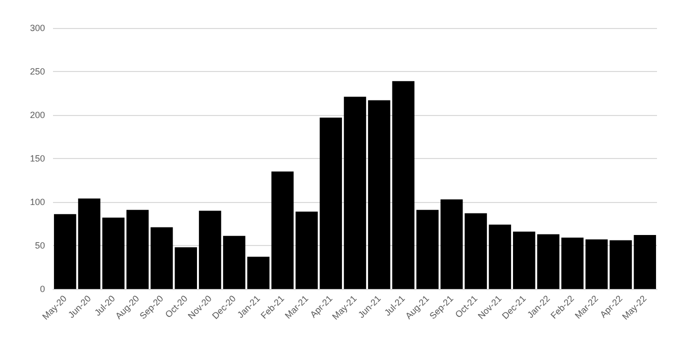  I want to click on y-tick-label: 250, so click(37, 71).